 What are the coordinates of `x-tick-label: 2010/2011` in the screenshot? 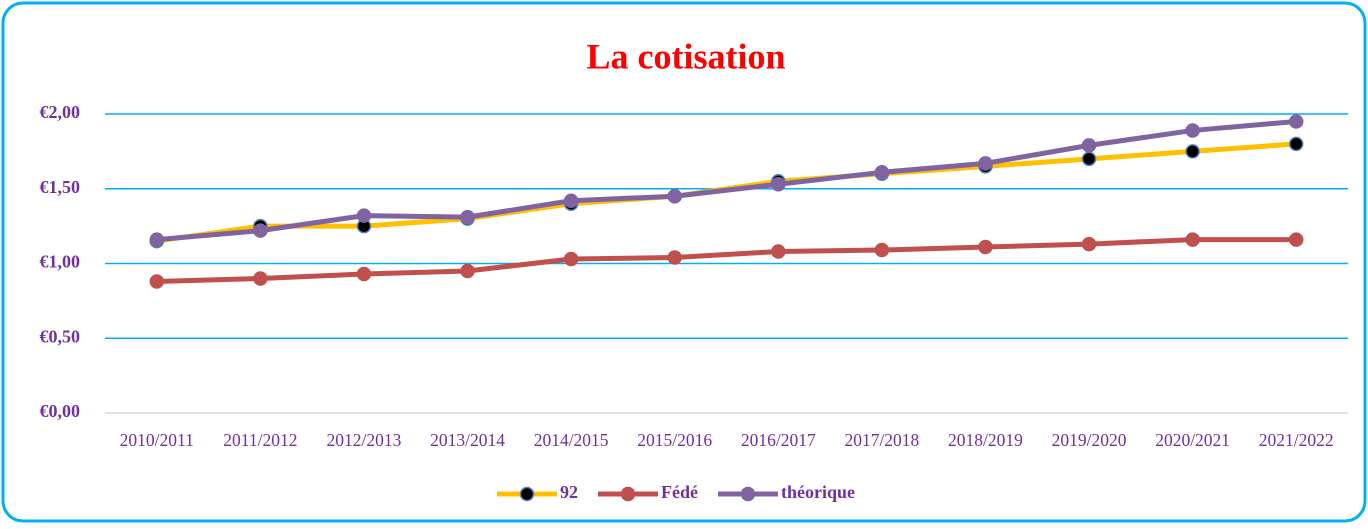 It's located at (157, 440).